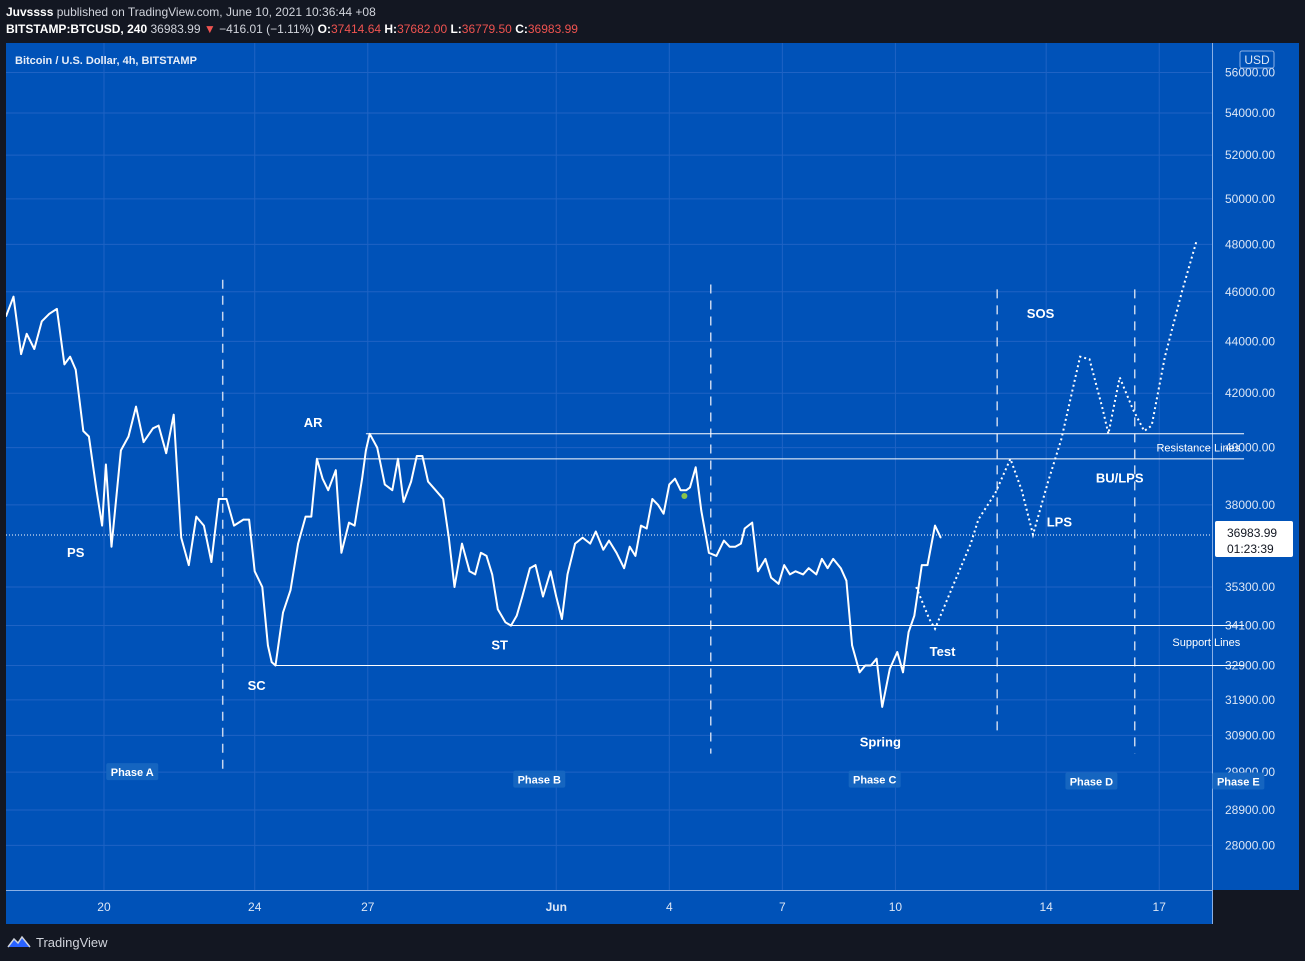  I want to click on wyckoff-label: SC, so click(257, 685).